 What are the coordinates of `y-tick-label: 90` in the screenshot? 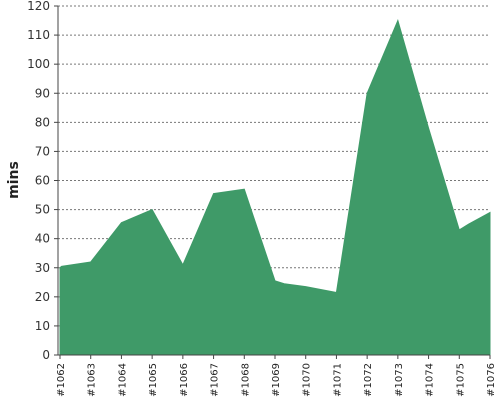 It's located at (42, 93).